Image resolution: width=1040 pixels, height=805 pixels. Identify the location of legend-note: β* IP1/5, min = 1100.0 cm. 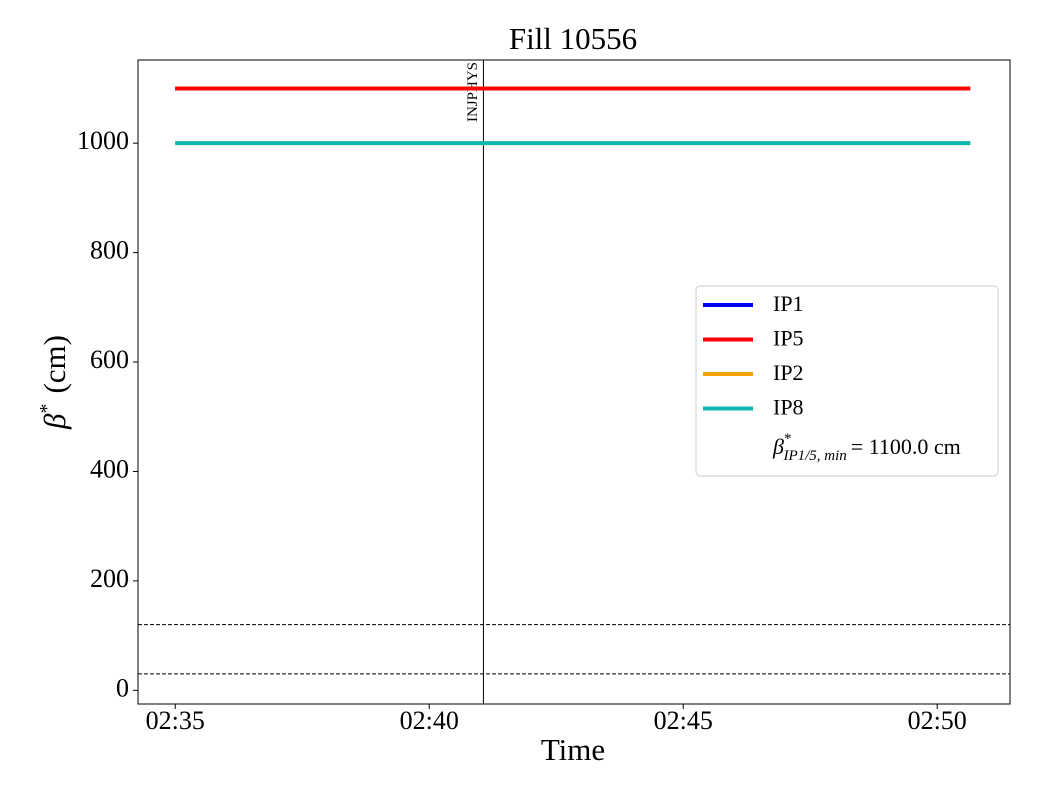
(866, 447).